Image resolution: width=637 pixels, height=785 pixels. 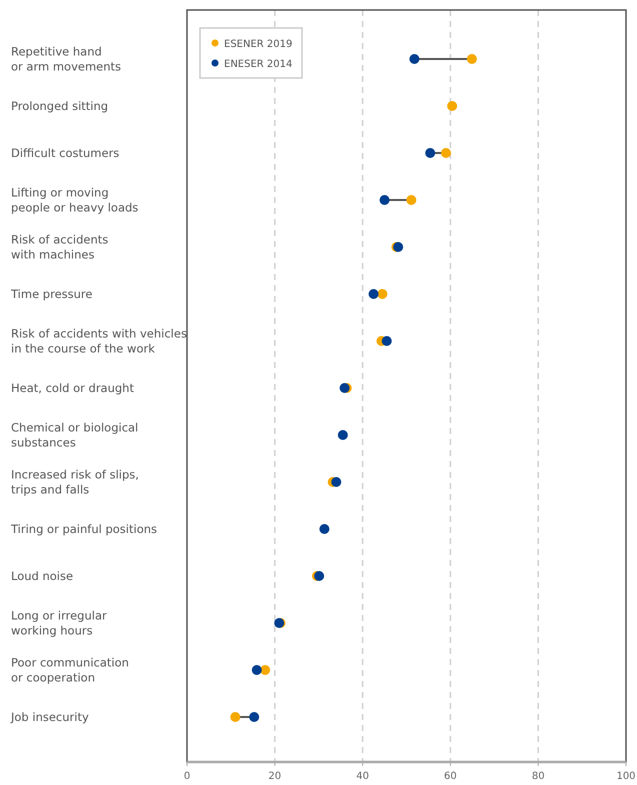 I want to click on y-tick-label: Heat, cold or draught, so click(x=72, y=388).